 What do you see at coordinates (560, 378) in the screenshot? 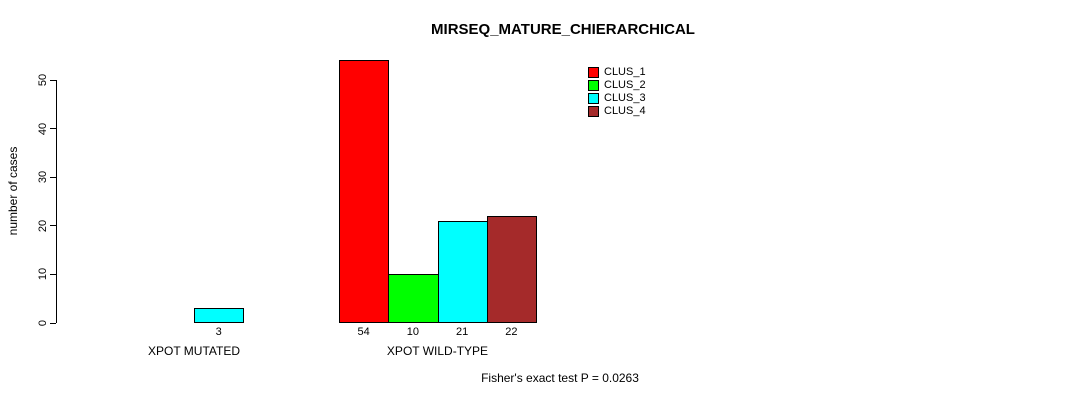
I see `stats-note: Fisher's exact test P = 0.0263` at bounding box center [560, 378].